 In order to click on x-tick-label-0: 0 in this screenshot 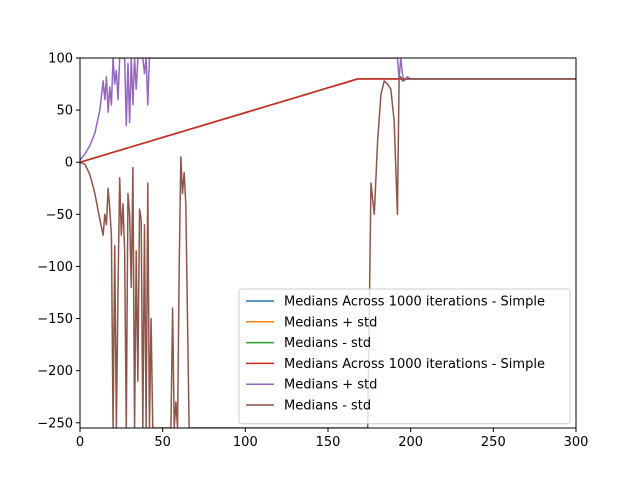, I will do `click(80, 442)`.